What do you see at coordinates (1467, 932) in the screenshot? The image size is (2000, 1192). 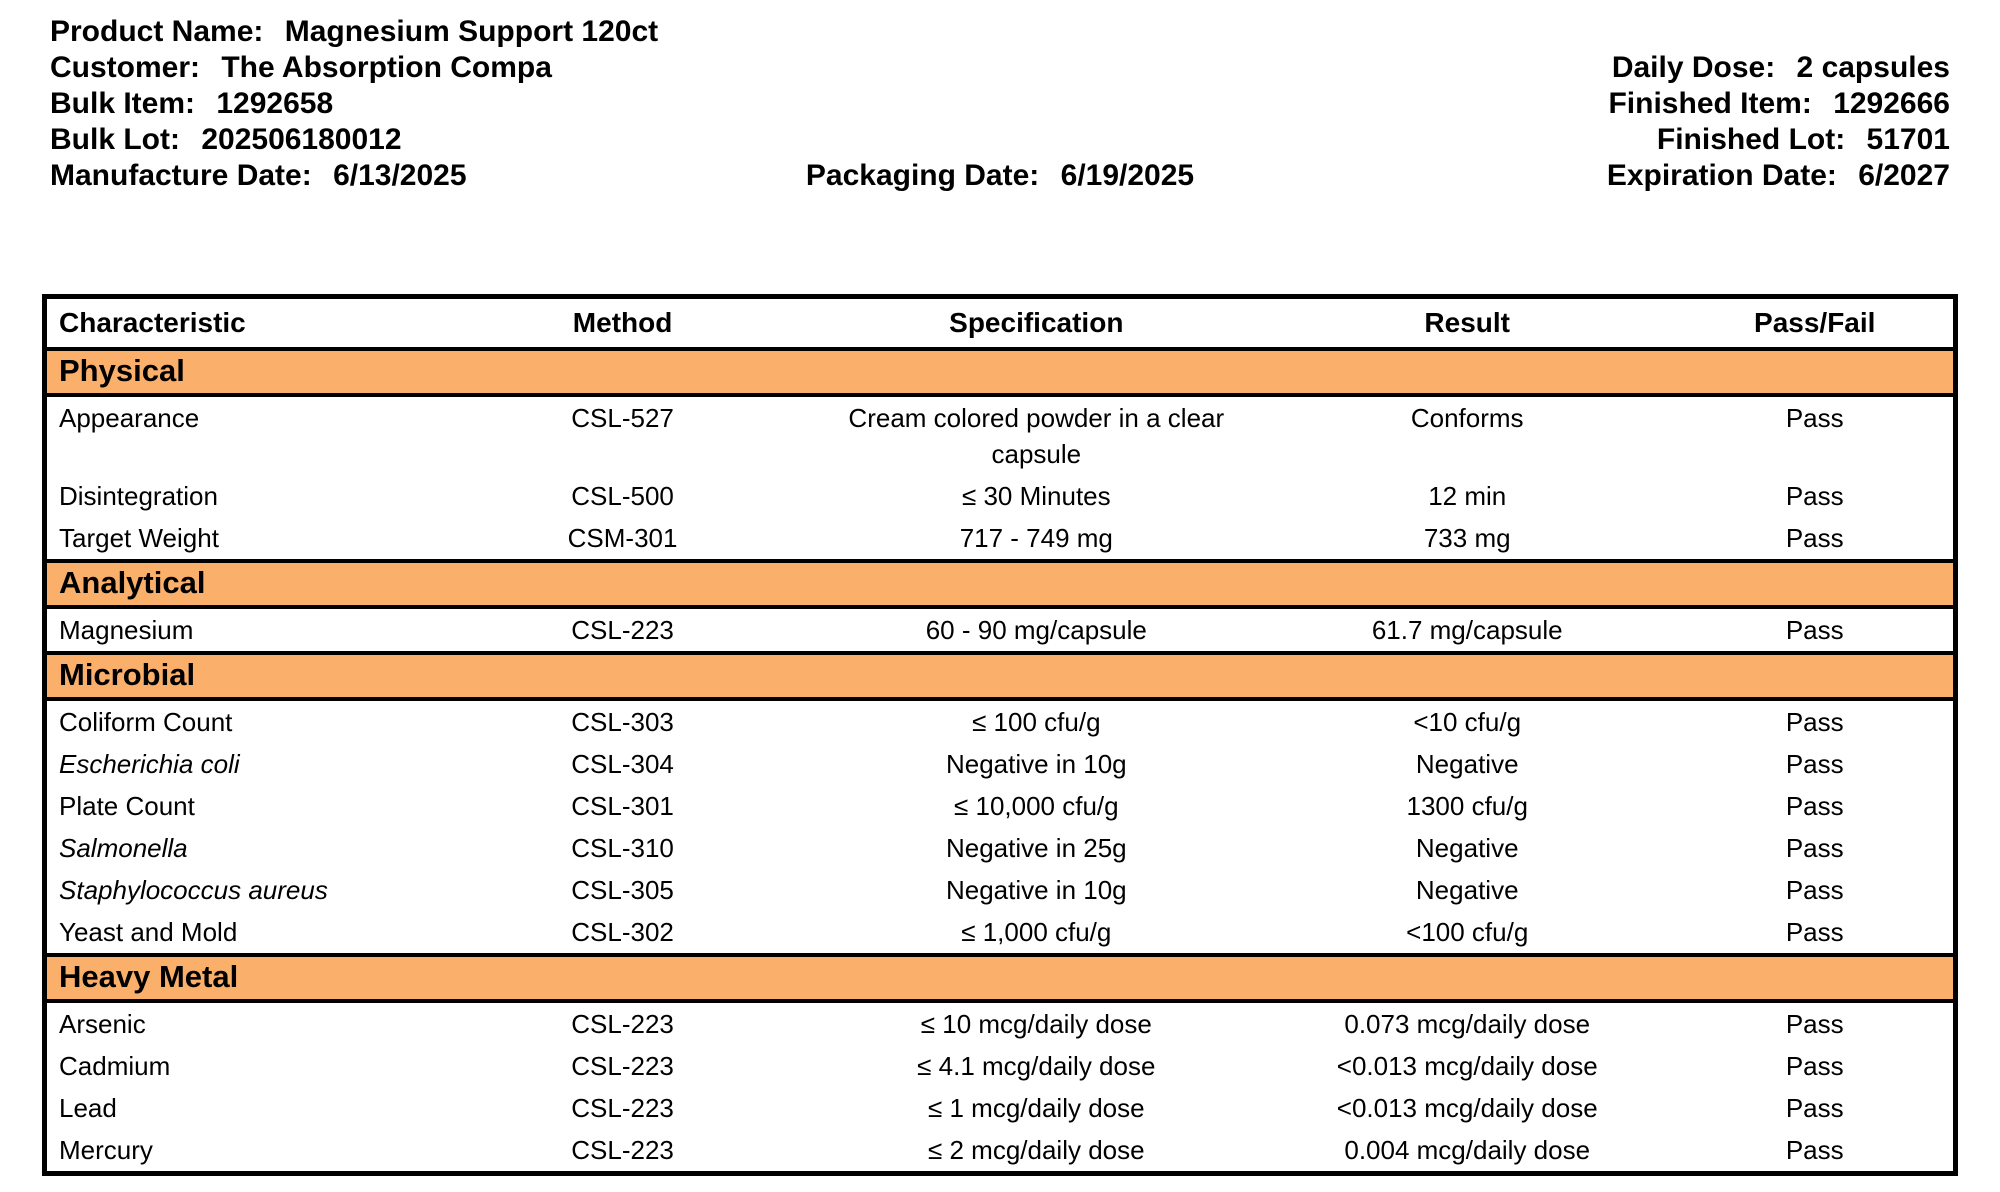 I see `cell-result: <100 cfu/g` at bounding box center [1467, 932].